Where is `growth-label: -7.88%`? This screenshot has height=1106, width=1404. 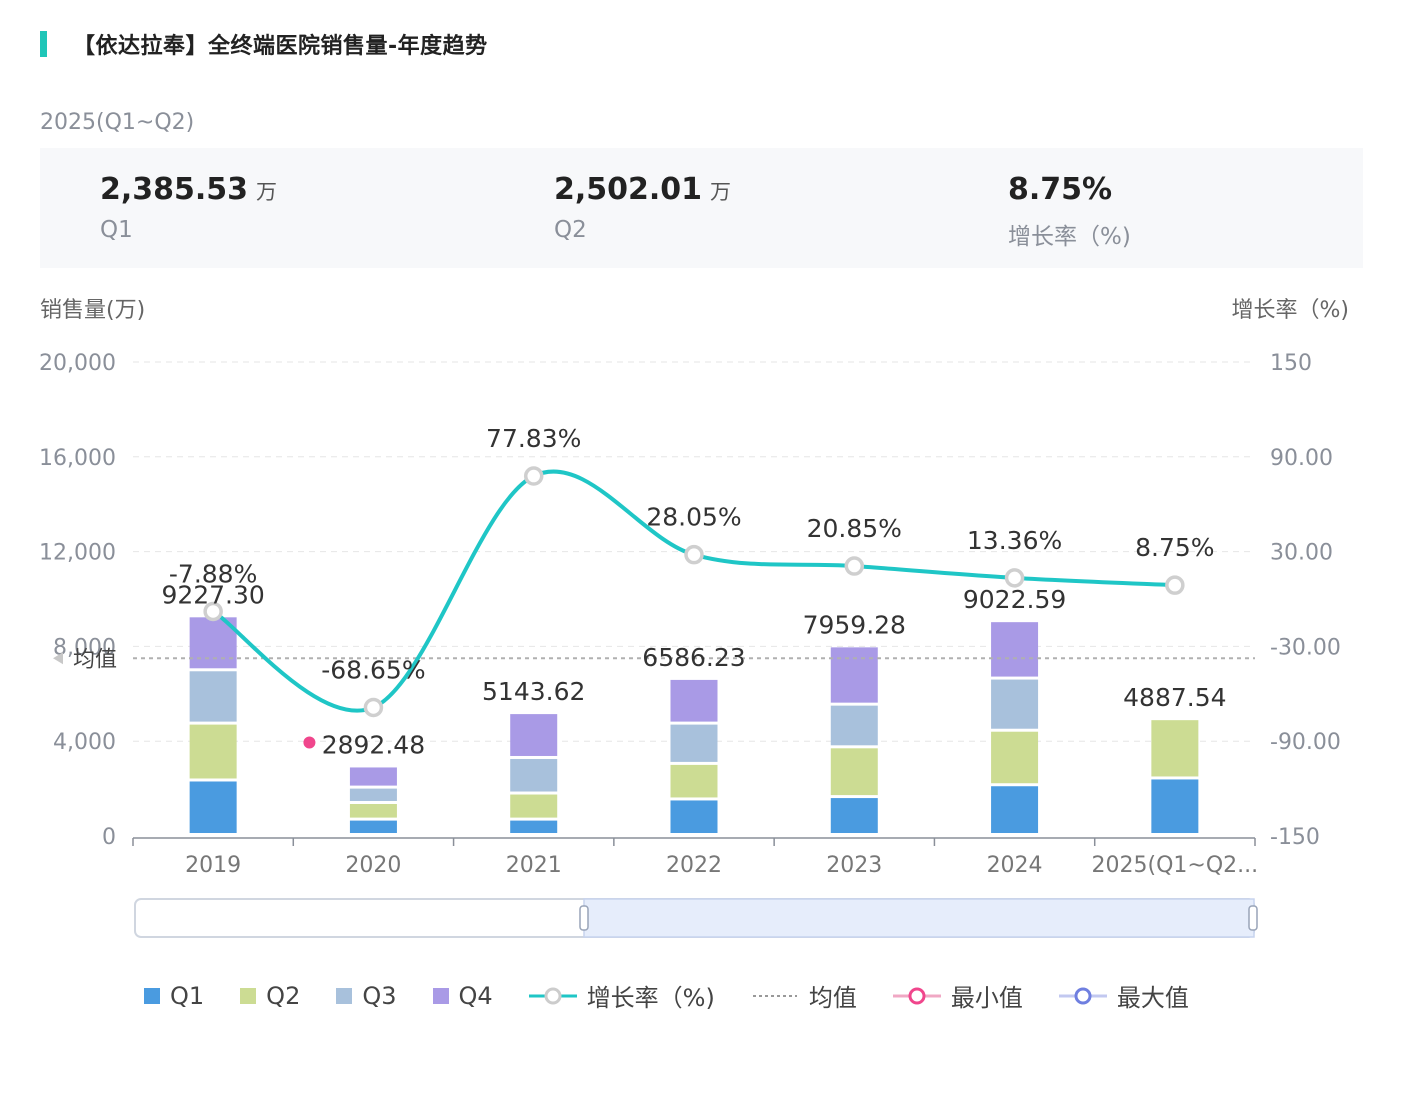
growth-label: -7.88% is located at coordinates (213, 573).